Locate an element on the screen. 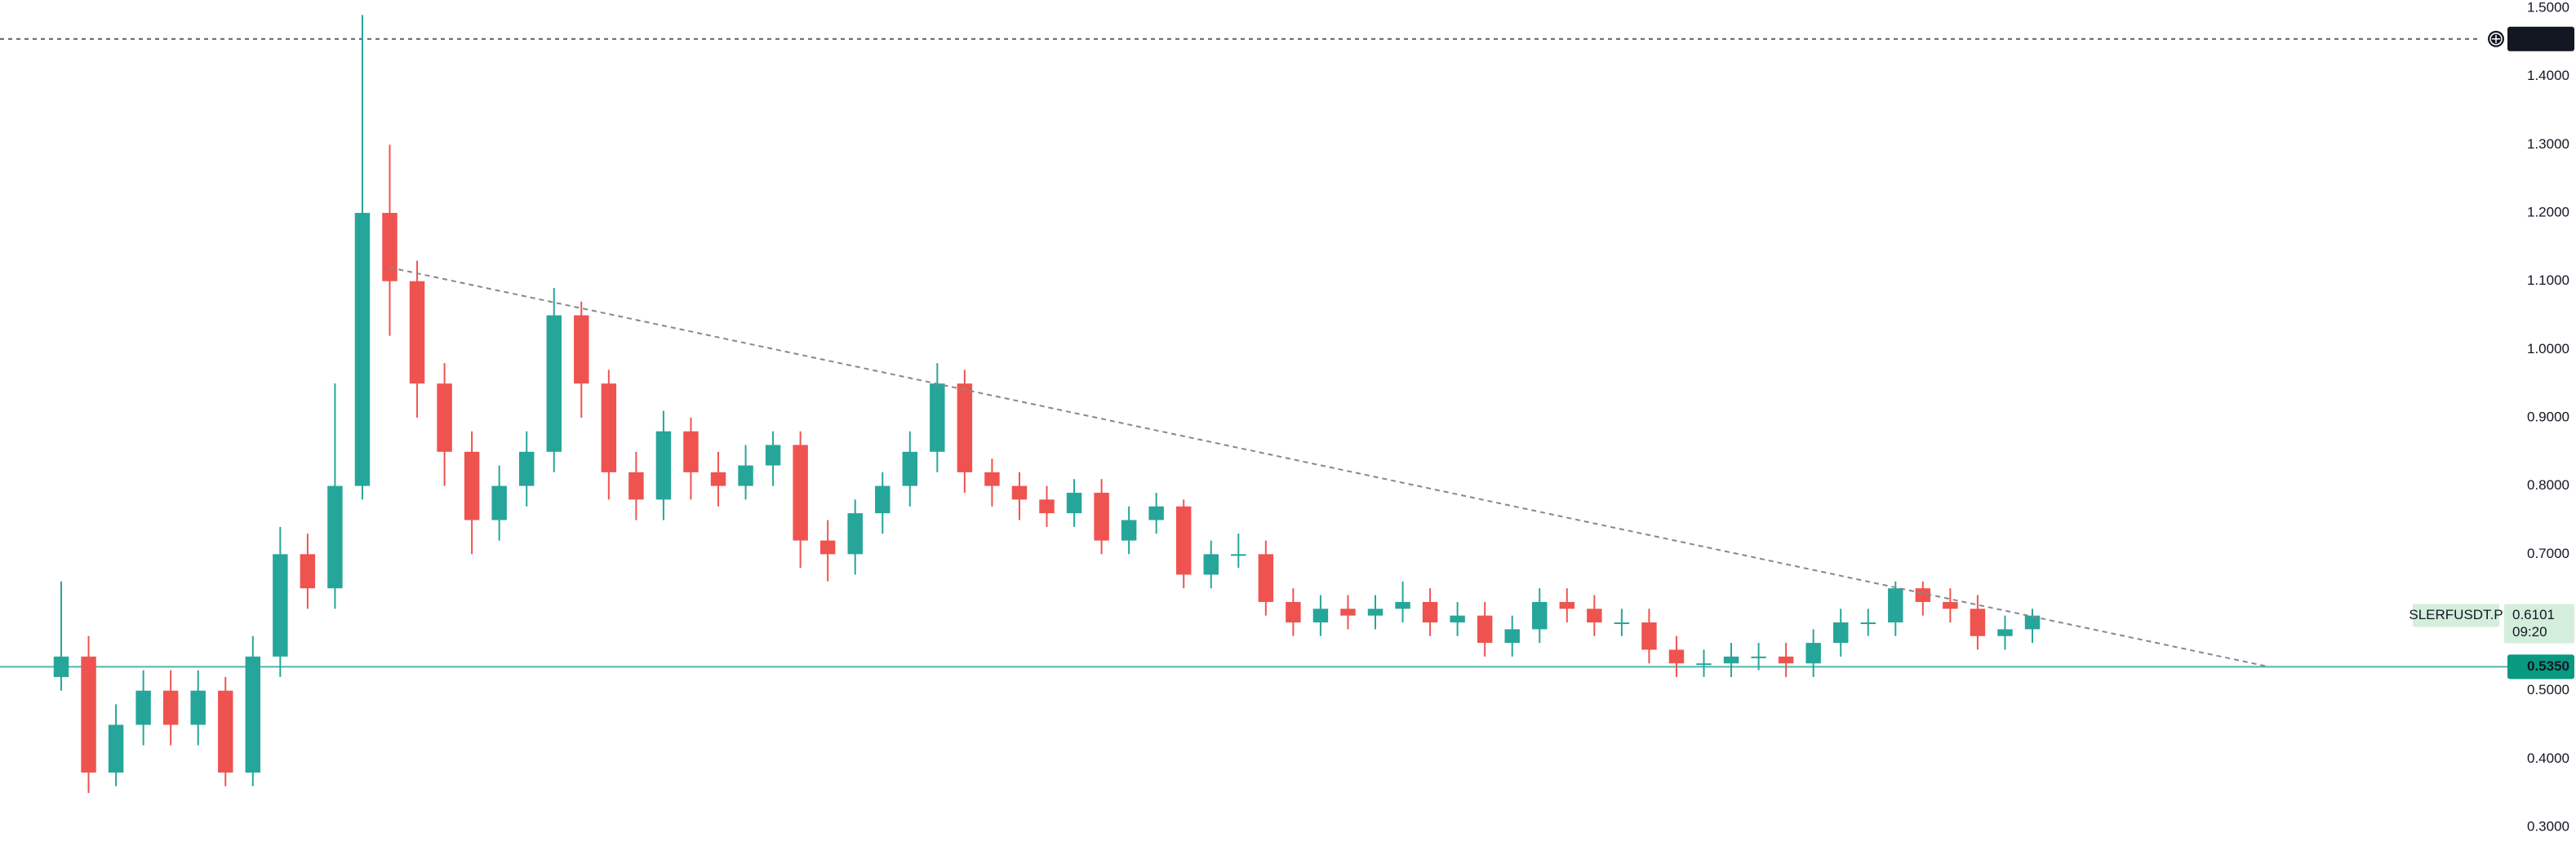 The width and height of the screenshot is (2576, 859). y-tick-label: 0.4000 is located at coordinates (2548, 758).